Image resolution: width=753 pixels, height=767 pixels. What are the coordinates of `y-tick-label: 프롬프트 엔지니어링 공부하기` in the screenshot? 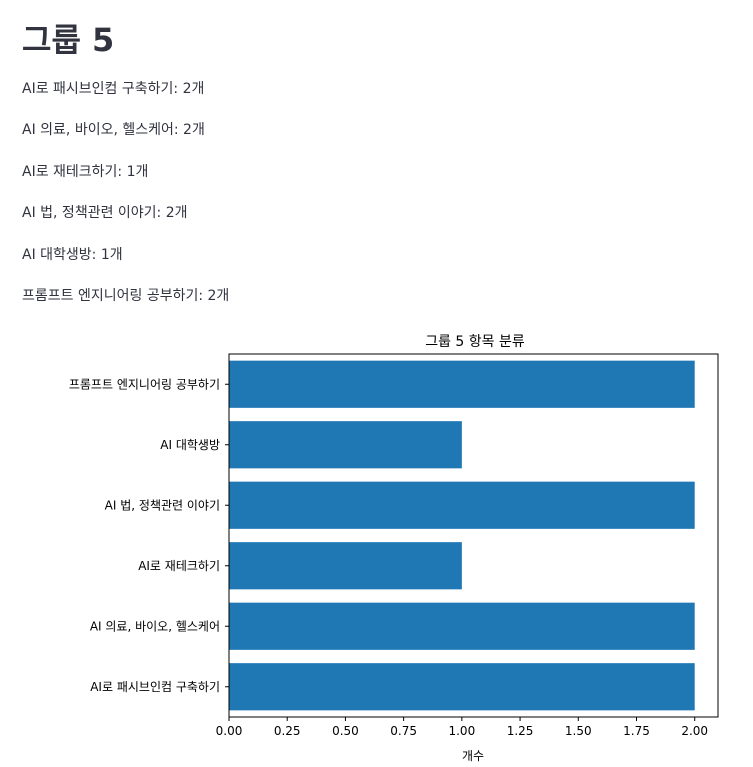 It's located at (144, 384).